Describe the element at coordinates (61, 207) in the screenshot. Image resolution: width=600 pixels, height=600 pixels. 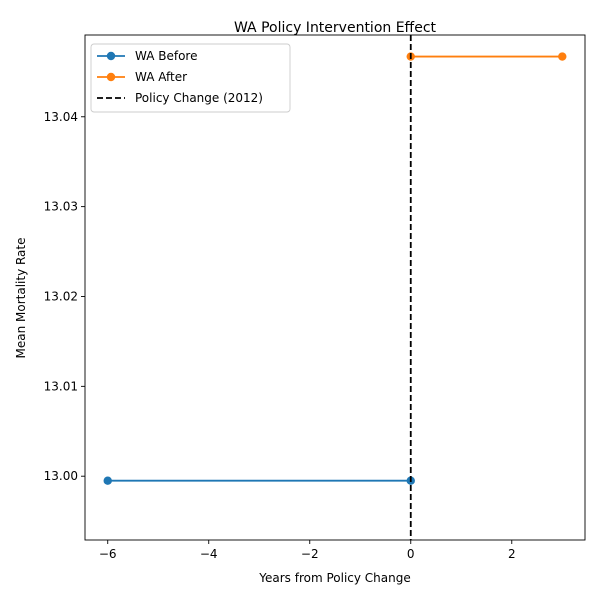
I see `y-tick-label: 13.03` at that location.